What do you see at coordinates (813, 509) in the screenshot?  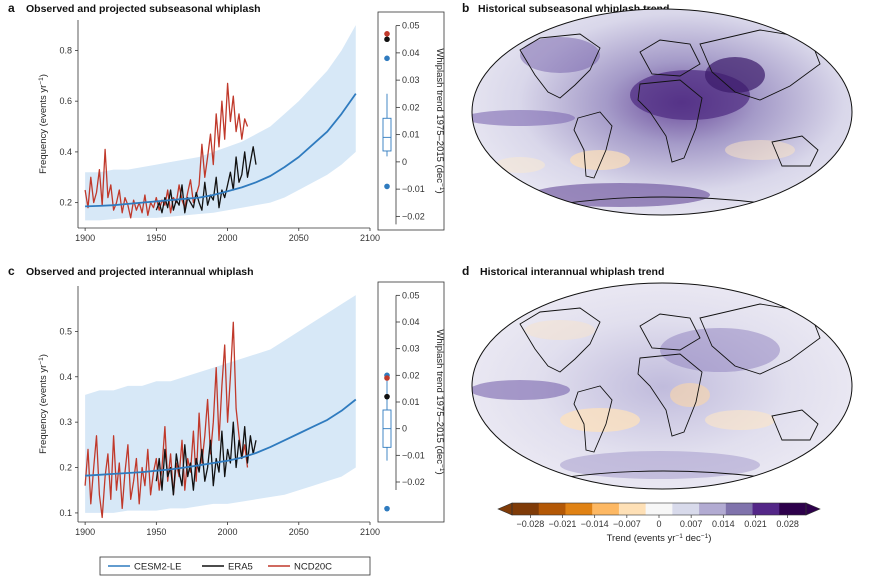 I see `colorbar-extend-high` at bounding box center [813, 509].